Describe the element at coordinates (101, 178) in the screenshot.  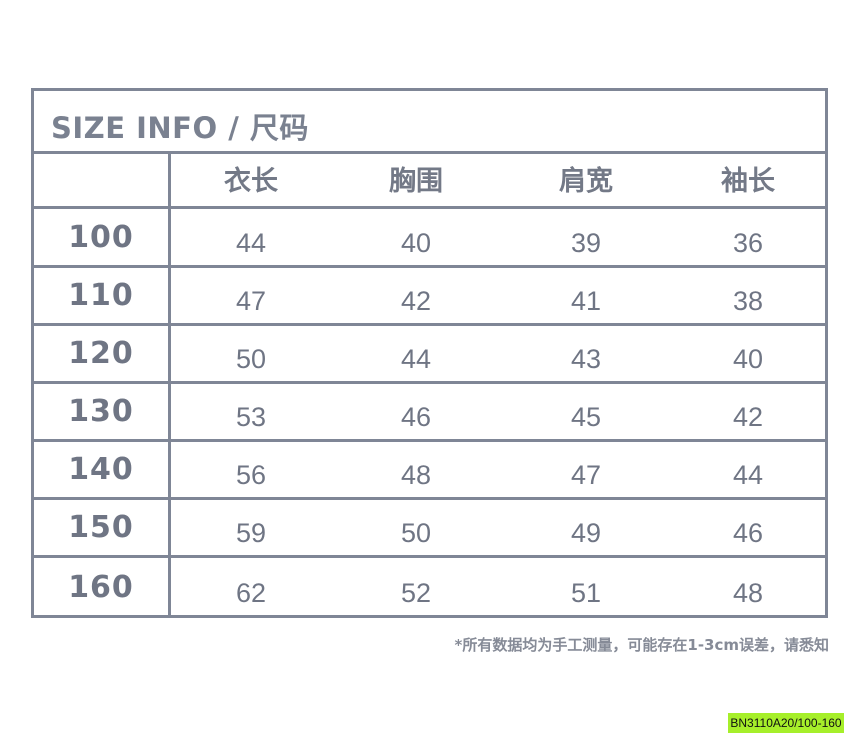
I see `column-header` at that location.